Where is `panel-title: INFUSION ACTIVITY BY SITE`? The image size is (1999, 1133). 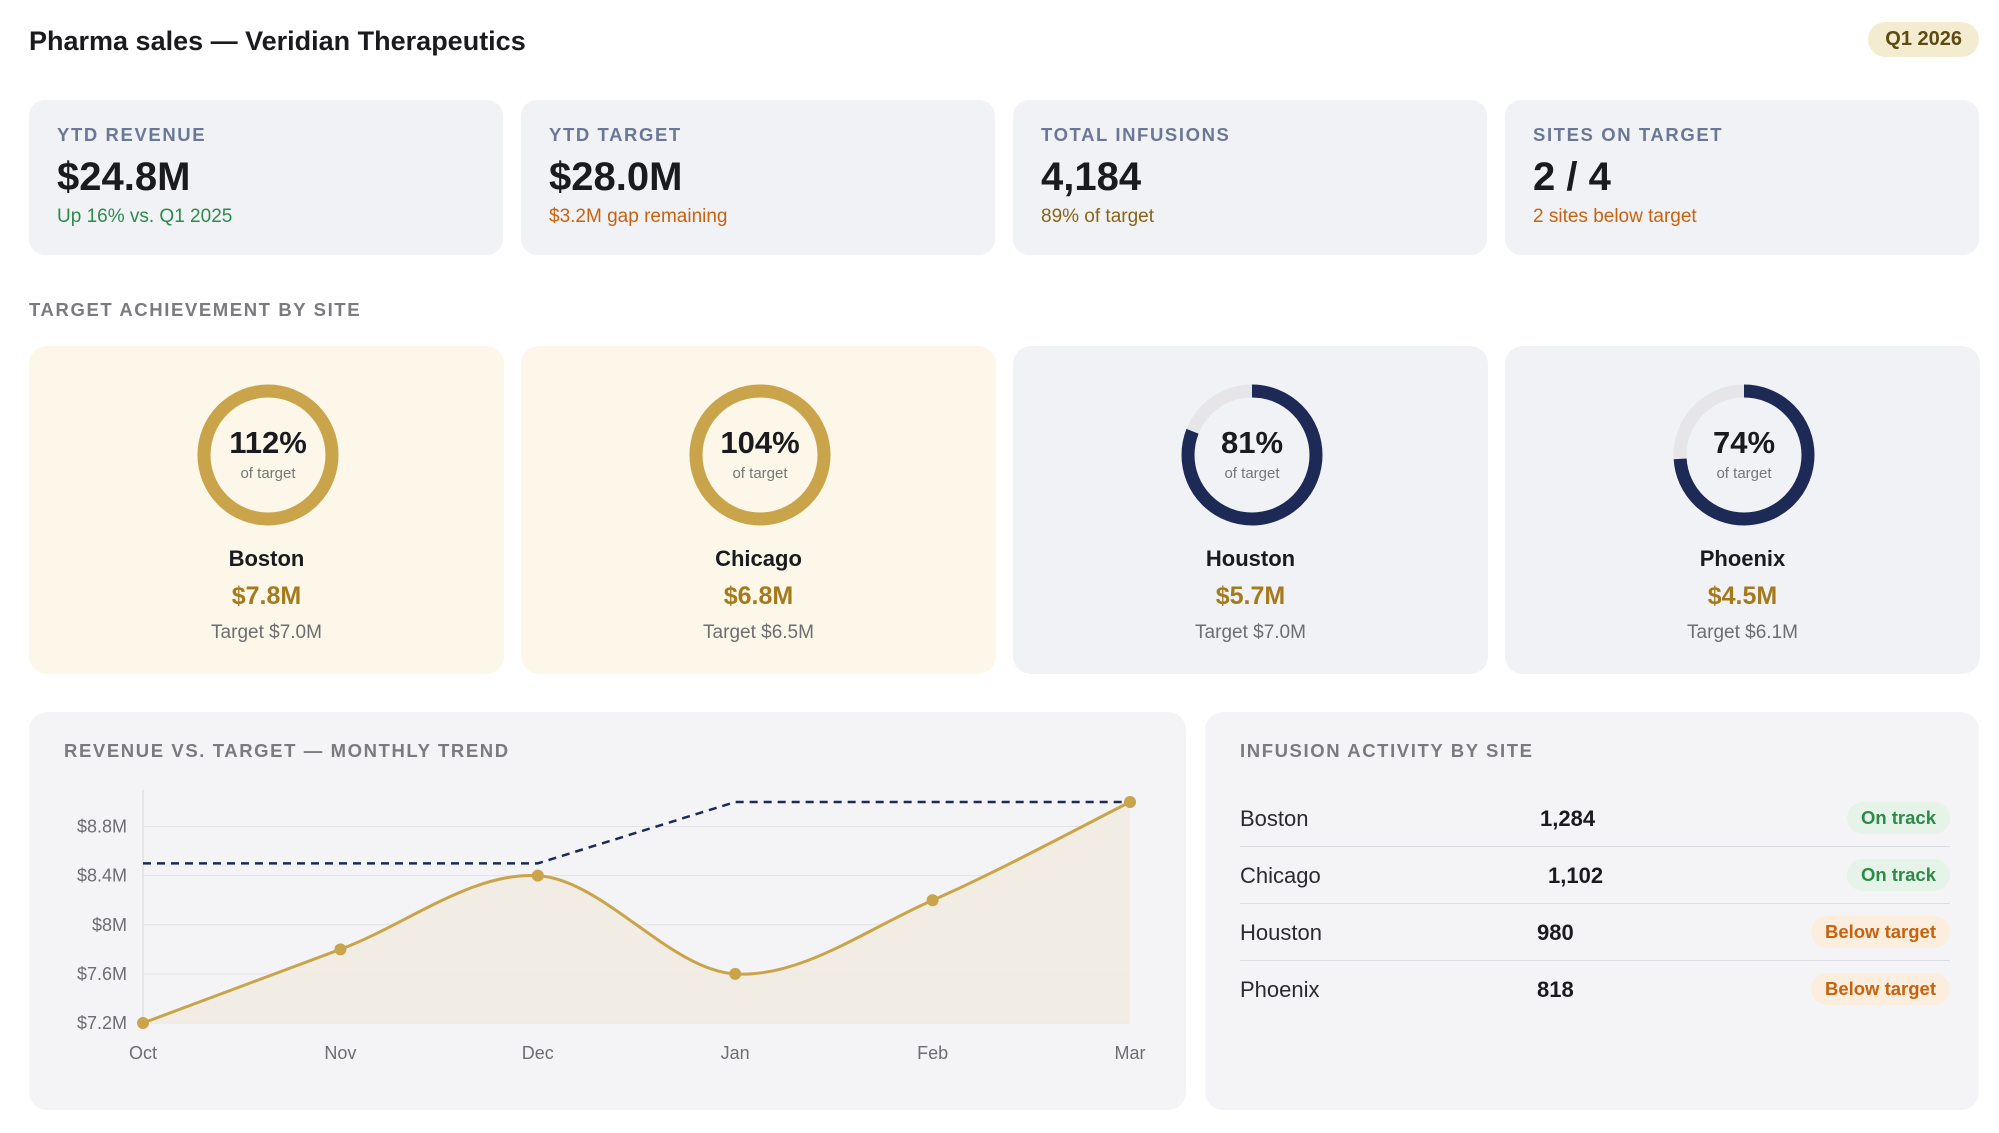 panel-title: INFUSION ACTIVITY BY SITE is located at coordinates (1387, 750).